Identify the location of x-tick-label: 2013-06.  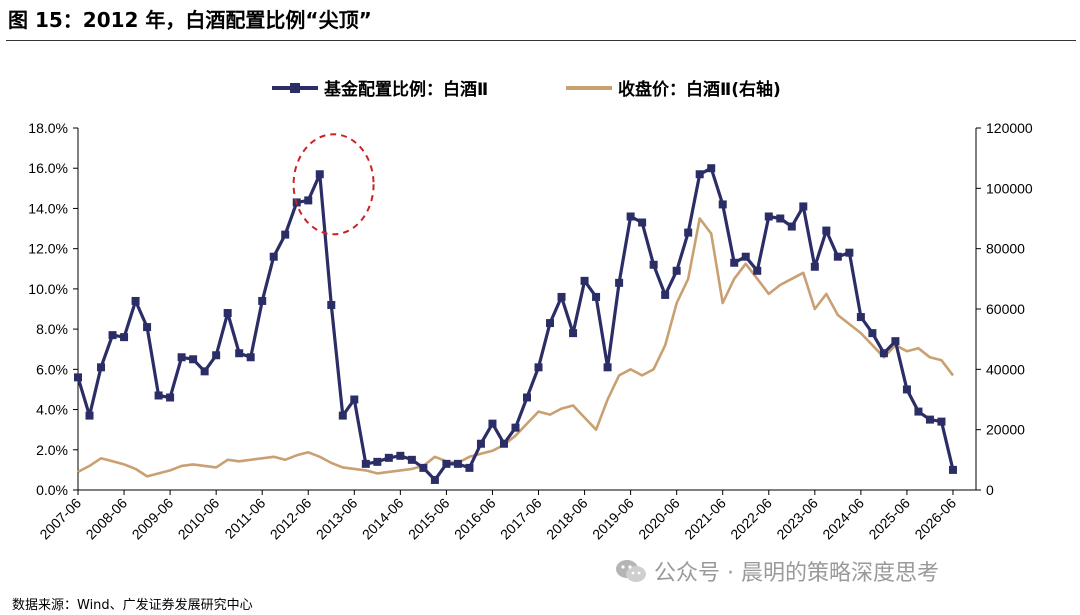
(337, 519).